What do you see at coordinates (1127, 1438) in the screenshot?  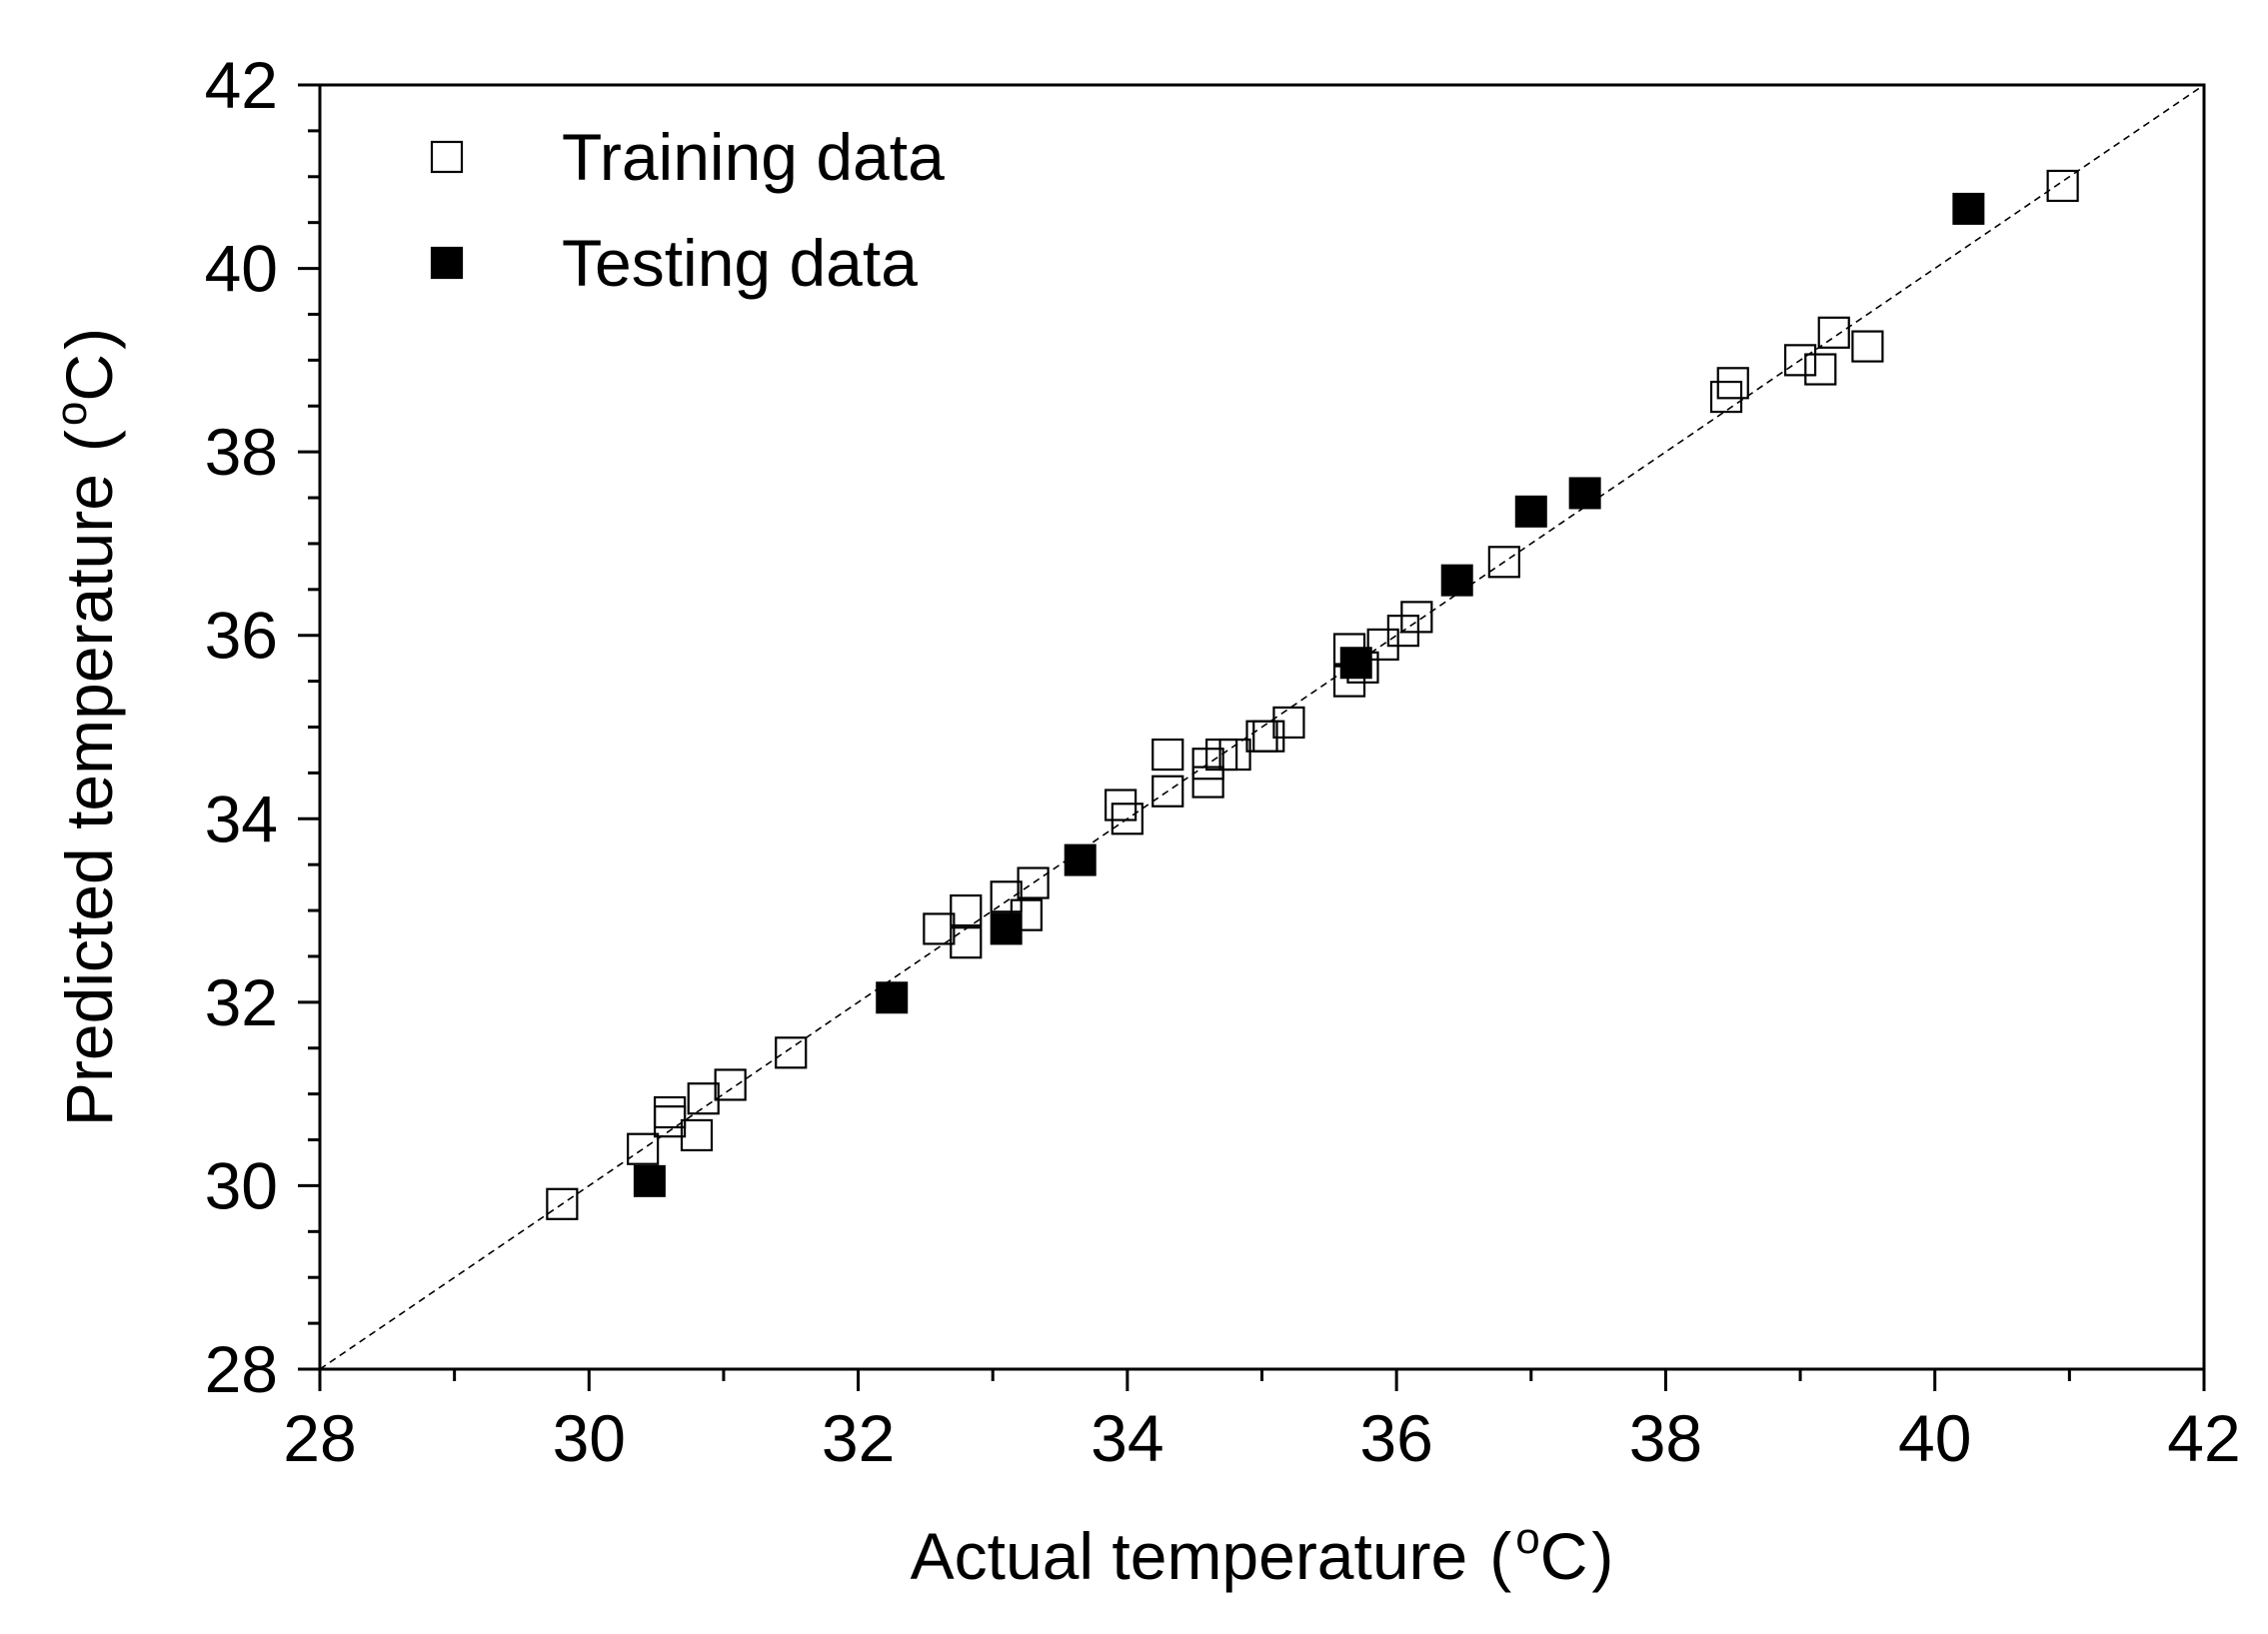 I see `x-tick-label: 34` at bounding box center [1127, 1438].